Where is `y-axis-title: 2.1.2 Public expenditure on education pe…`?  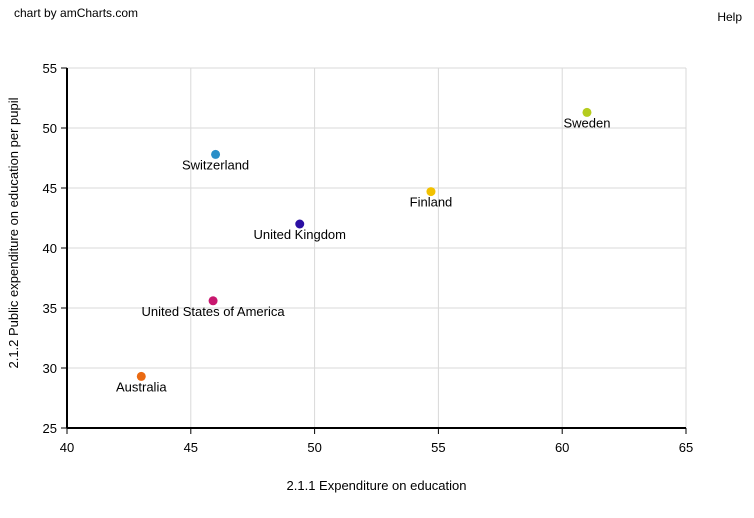
y-axis-title: 2.1.2 Public expenditure on education pe… is located at coordinates (13, 232).